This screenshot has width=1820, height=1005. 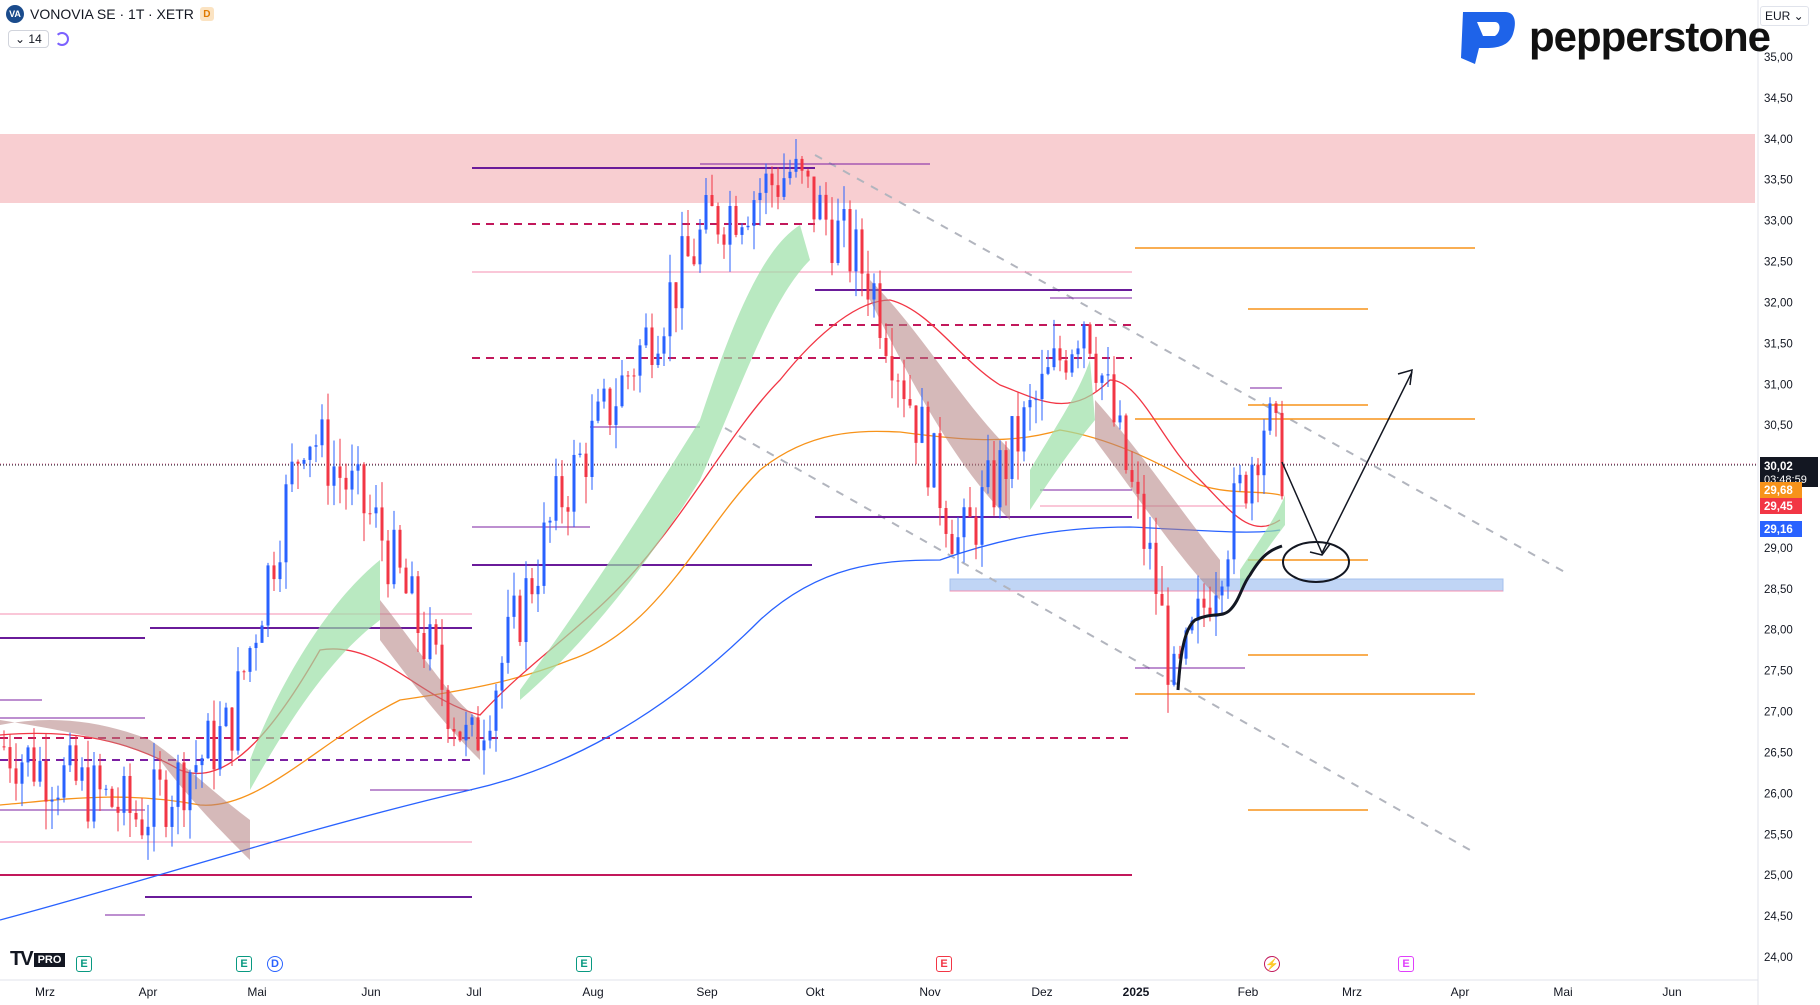 What do you see at coordinates (1488, 38) in the screenshot?
I see `pepperstone-logo-icon` at bounding box center [1488, 38].